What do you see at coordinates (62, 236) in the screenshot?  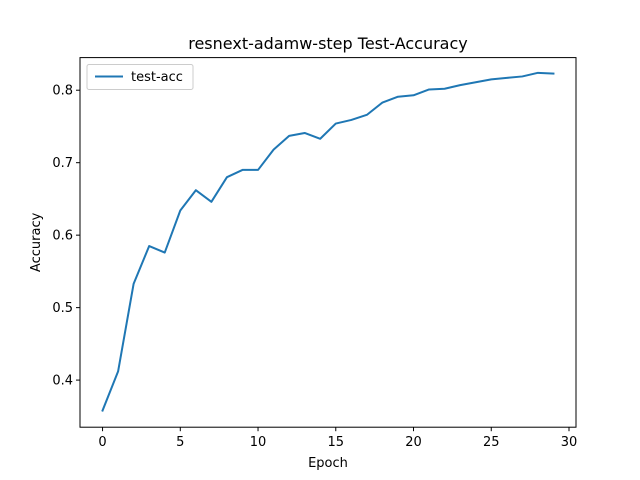 I see `y-tick-label: 0.6` at bounding box center [62, 236].